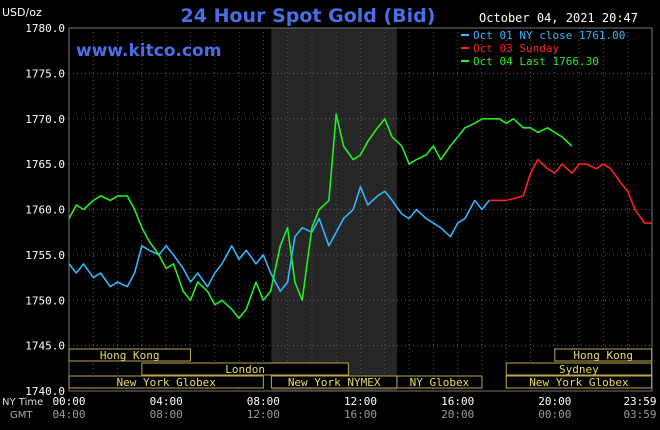  I want to click on x-tick-label-ny: 16:00, so click(457, 401).